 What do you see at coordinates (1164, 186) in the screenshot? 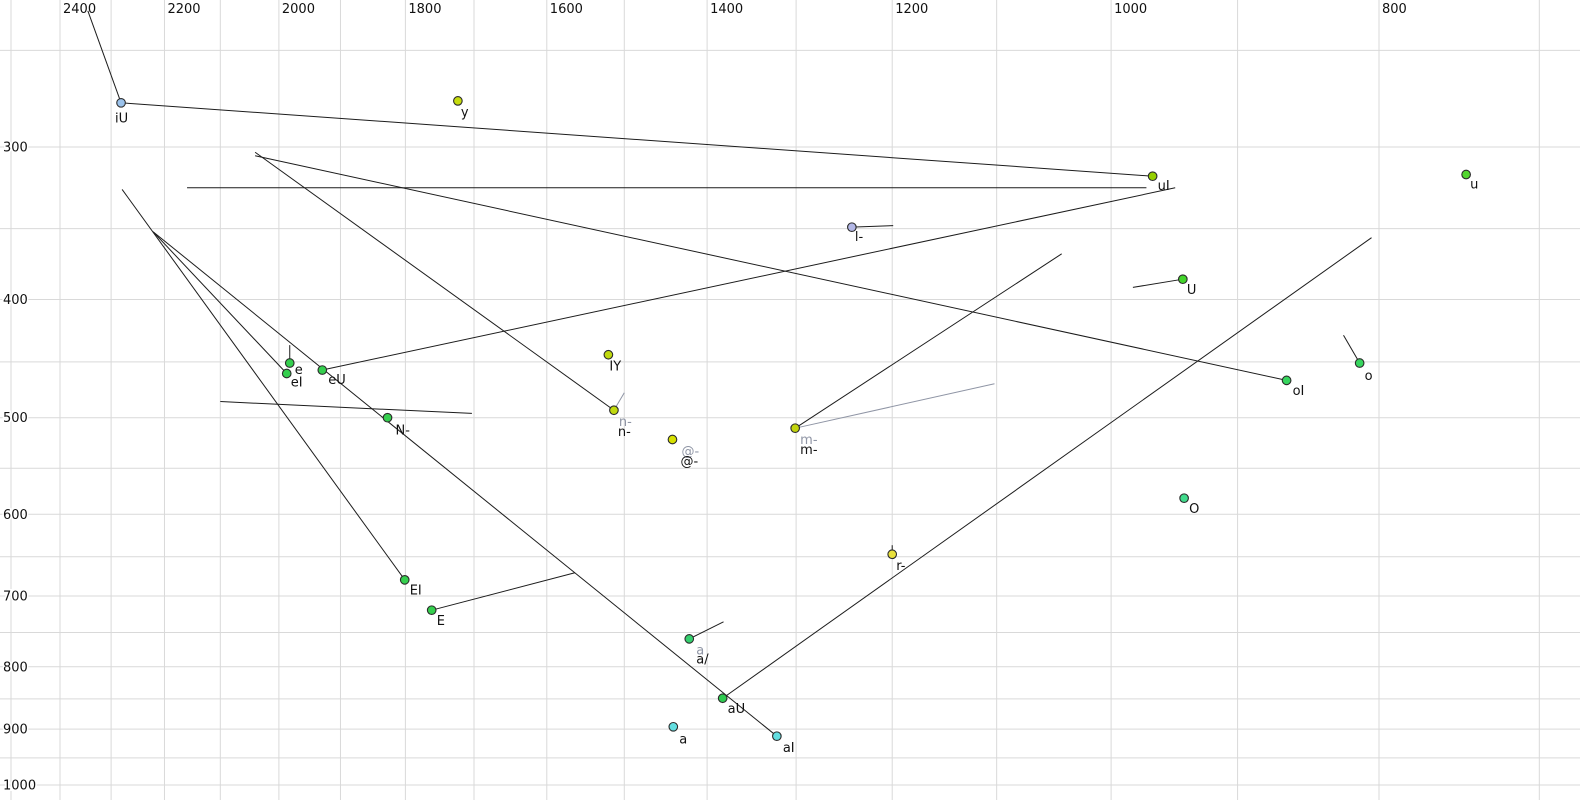
I see `vowel-label-uI: uI` at bounding box center [1164, 186].